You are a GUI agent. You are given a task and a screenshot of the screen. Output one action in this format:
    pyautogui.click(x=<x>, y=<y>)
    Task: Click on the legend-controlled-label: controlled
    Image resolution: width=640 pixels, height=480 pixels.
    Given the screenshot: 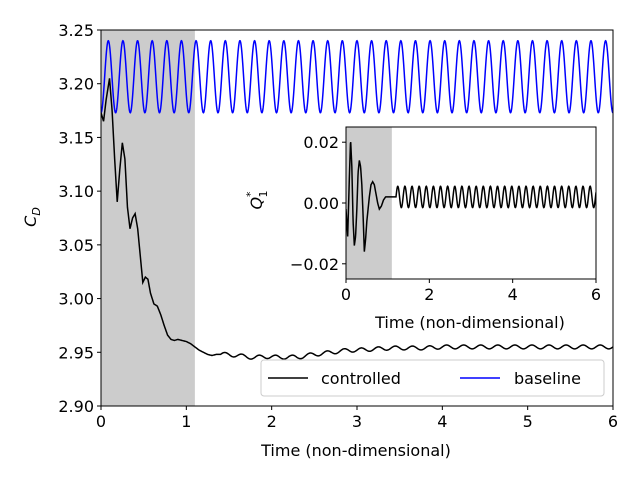 What is the action you would take?
    pyautogui.click(x=361, y=378)
    